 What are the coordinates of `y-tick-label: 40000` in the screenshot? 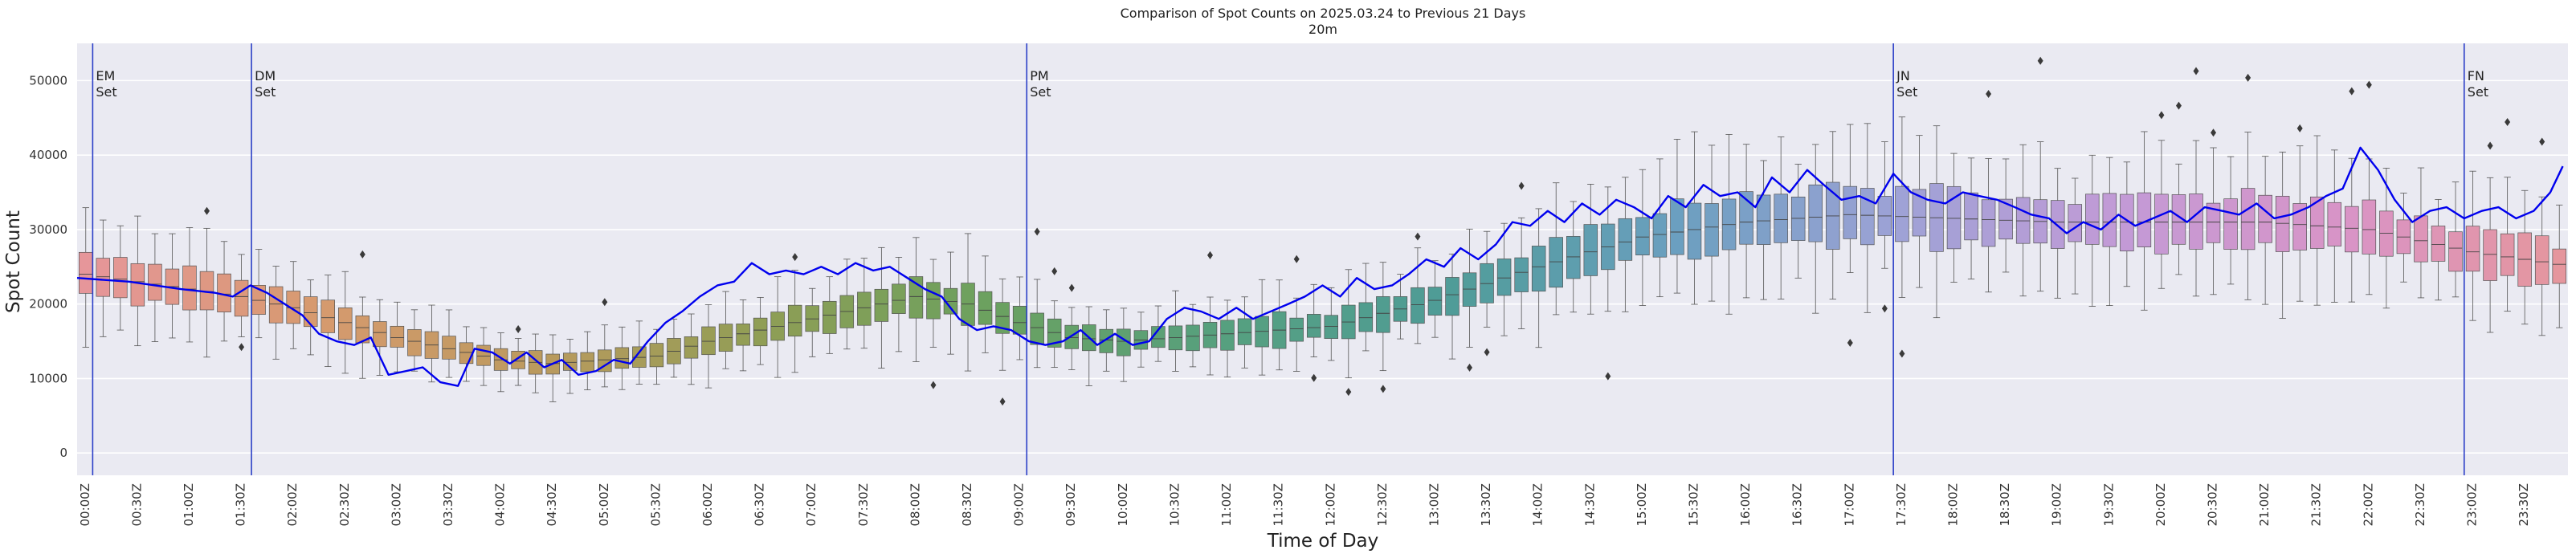 It's located at (48, 155).